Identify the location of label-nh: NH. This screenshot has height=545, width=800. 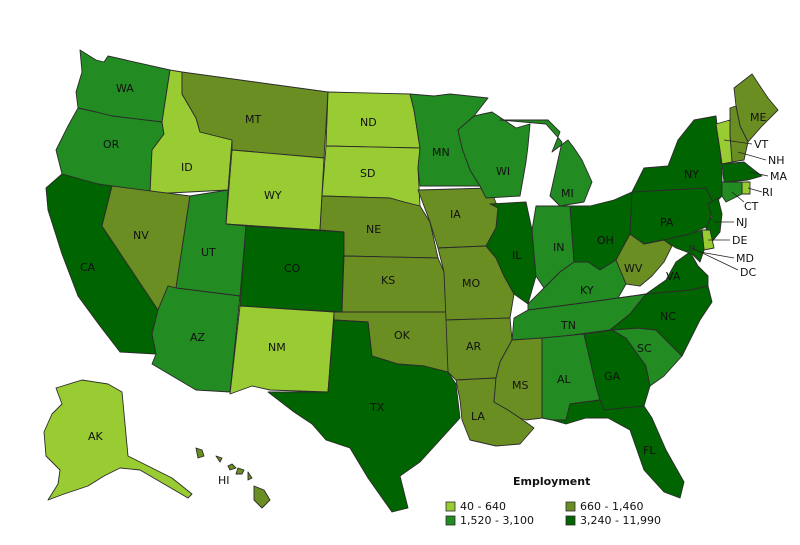
(776, 160).